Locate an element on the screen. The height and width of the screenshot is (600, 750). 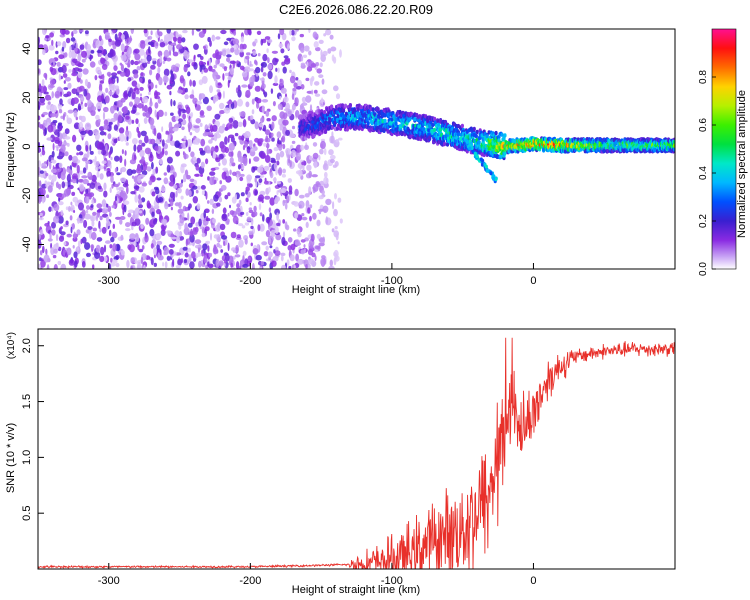
snr-x-tick-label: -100 is located at coordinates (392, 581).